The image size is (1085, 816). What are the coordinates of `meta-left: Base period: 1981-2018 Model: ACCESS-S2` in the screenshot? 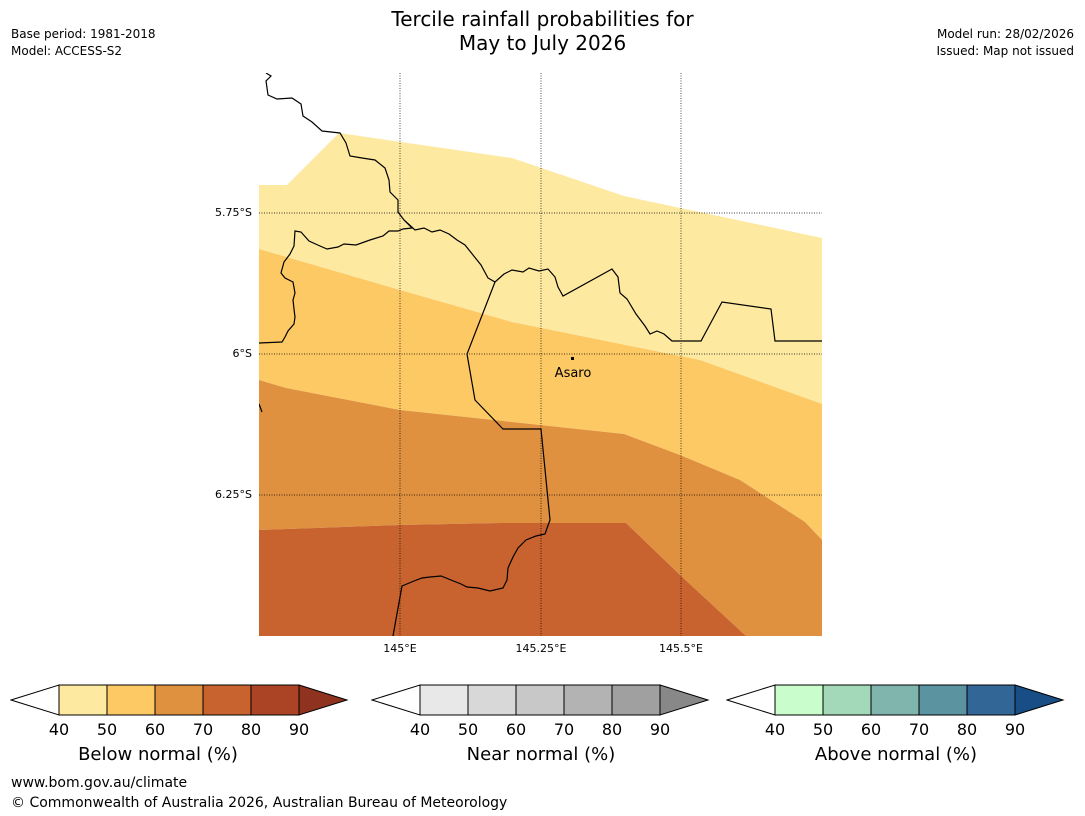 It's located at (83, 43).